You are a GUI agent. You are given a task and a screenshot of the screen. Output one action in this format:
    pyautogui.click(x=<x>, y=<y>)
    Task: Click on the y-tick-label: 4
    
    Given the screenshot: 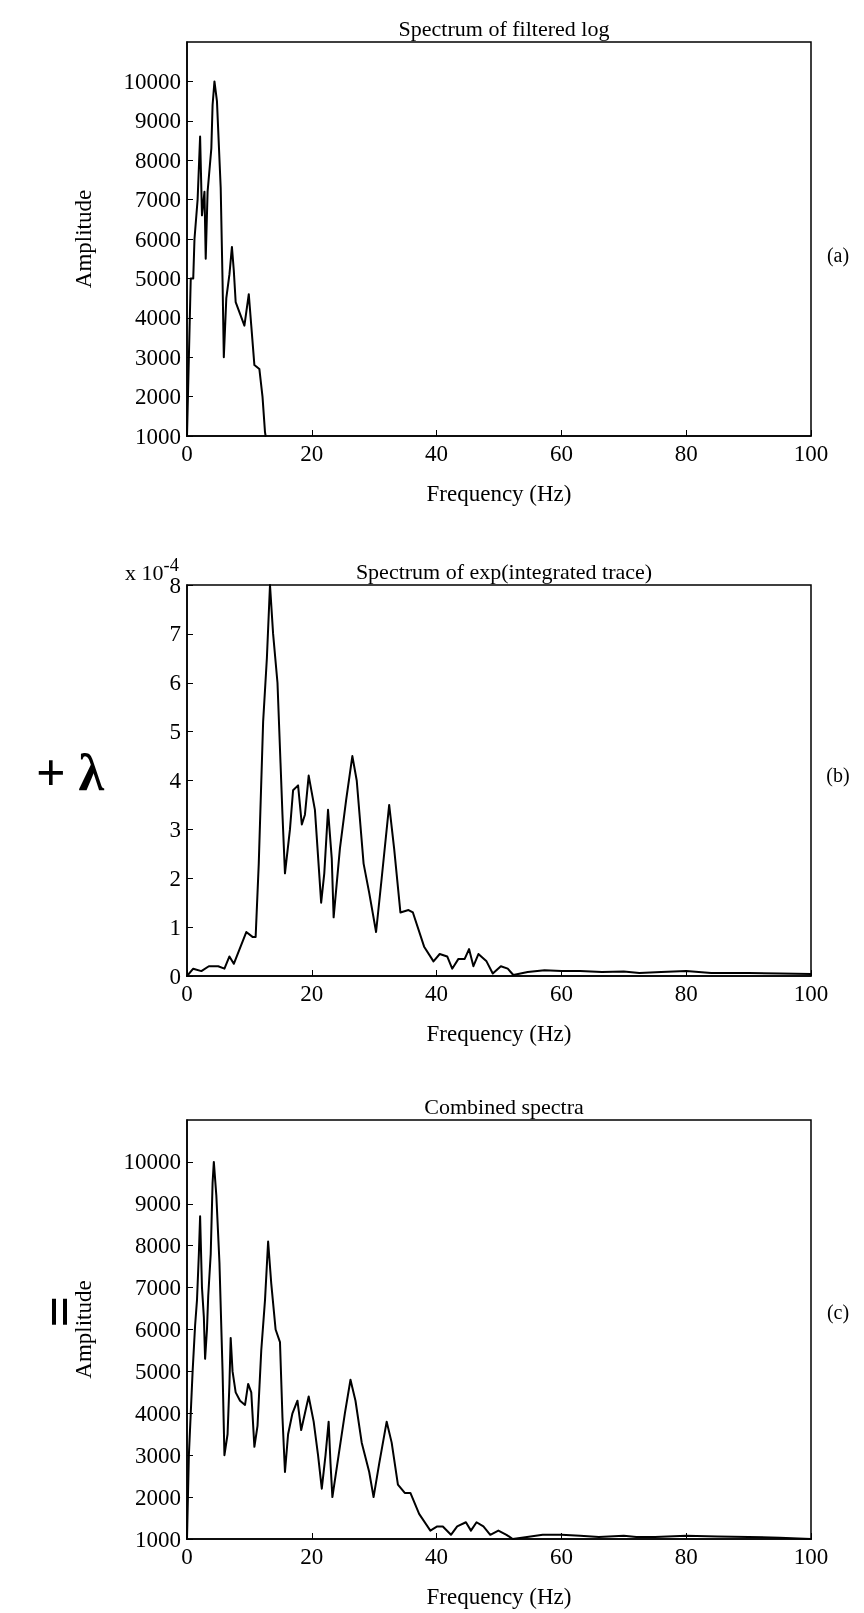 What is the action you would take?
    pyautogui.click(x=175, y=780)
    